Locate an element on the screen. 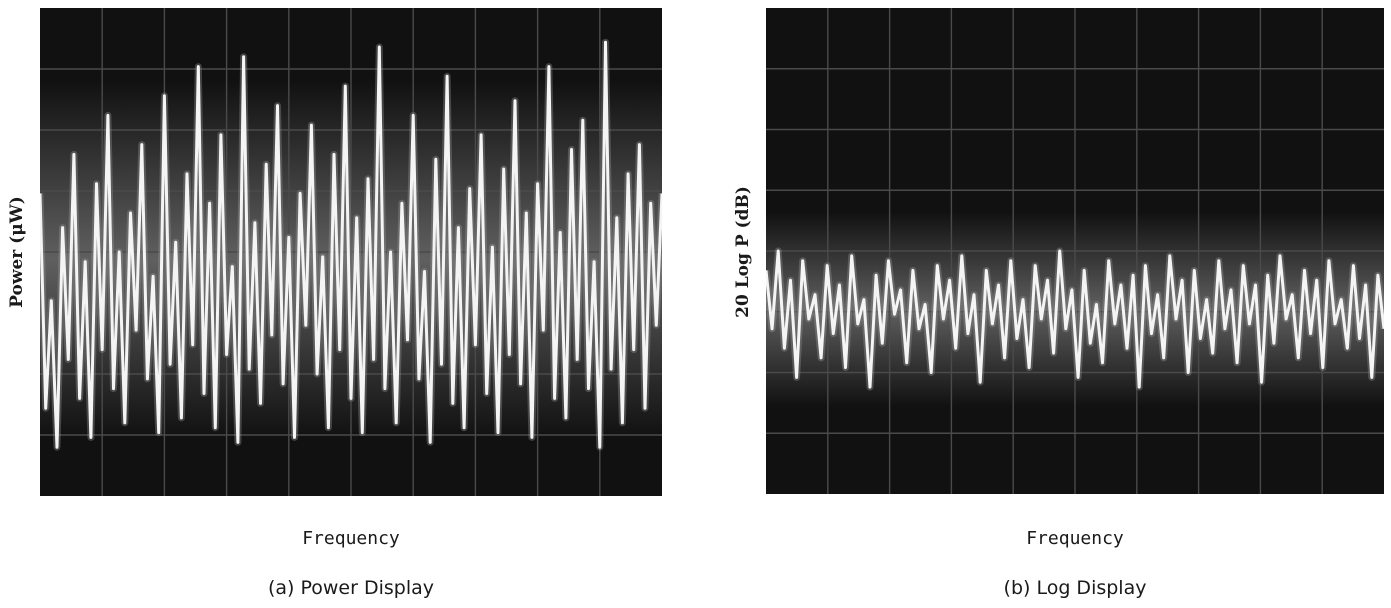 The width and height of the screenshot is (1391, 608). power-y-axis-label: Power (μW) is located at coordinates (17, 252).